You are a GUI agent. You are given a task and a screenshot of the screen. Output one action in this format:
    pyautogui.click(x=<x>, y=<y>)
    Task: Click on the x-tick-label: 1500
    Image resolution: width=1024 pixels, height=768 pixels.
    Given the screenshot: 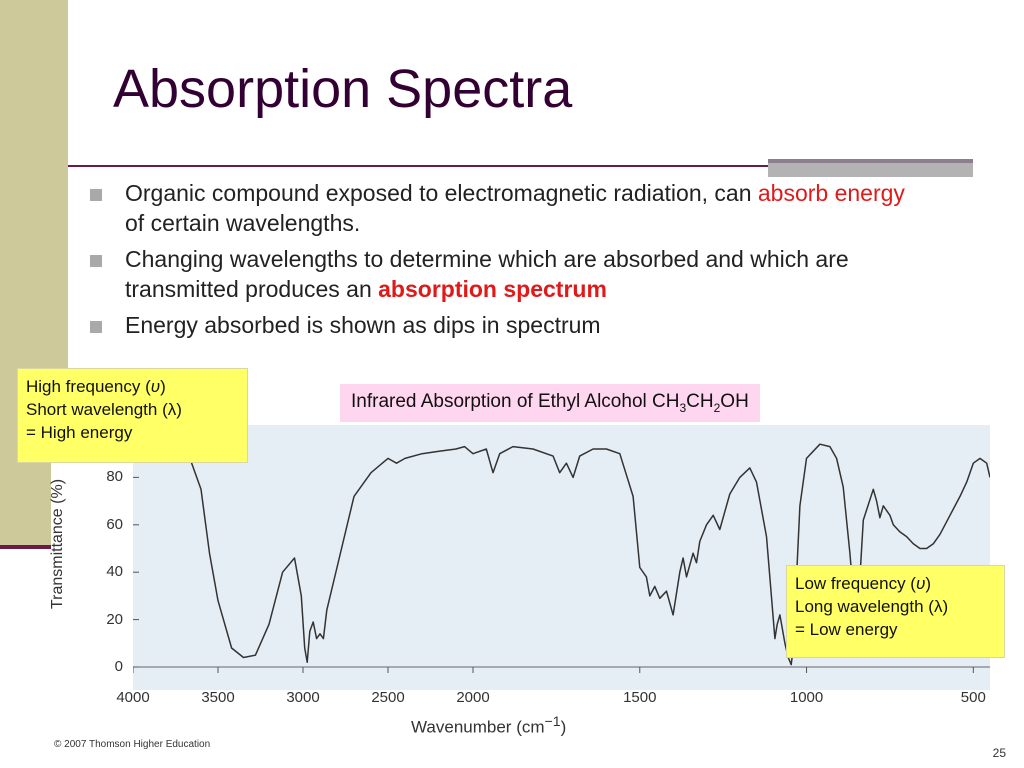 What is the action you would take?
    pyautogui.click(x=640, y=697)
    